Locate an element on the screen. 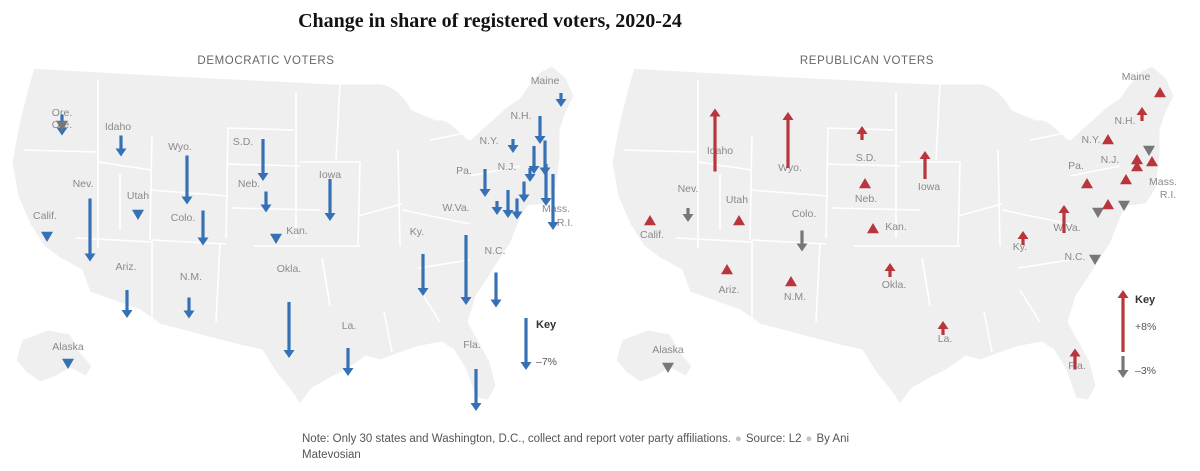 This screenshot has width=1200, height=471. arrow-marker-mass-head is located at coordinates (553, 226).